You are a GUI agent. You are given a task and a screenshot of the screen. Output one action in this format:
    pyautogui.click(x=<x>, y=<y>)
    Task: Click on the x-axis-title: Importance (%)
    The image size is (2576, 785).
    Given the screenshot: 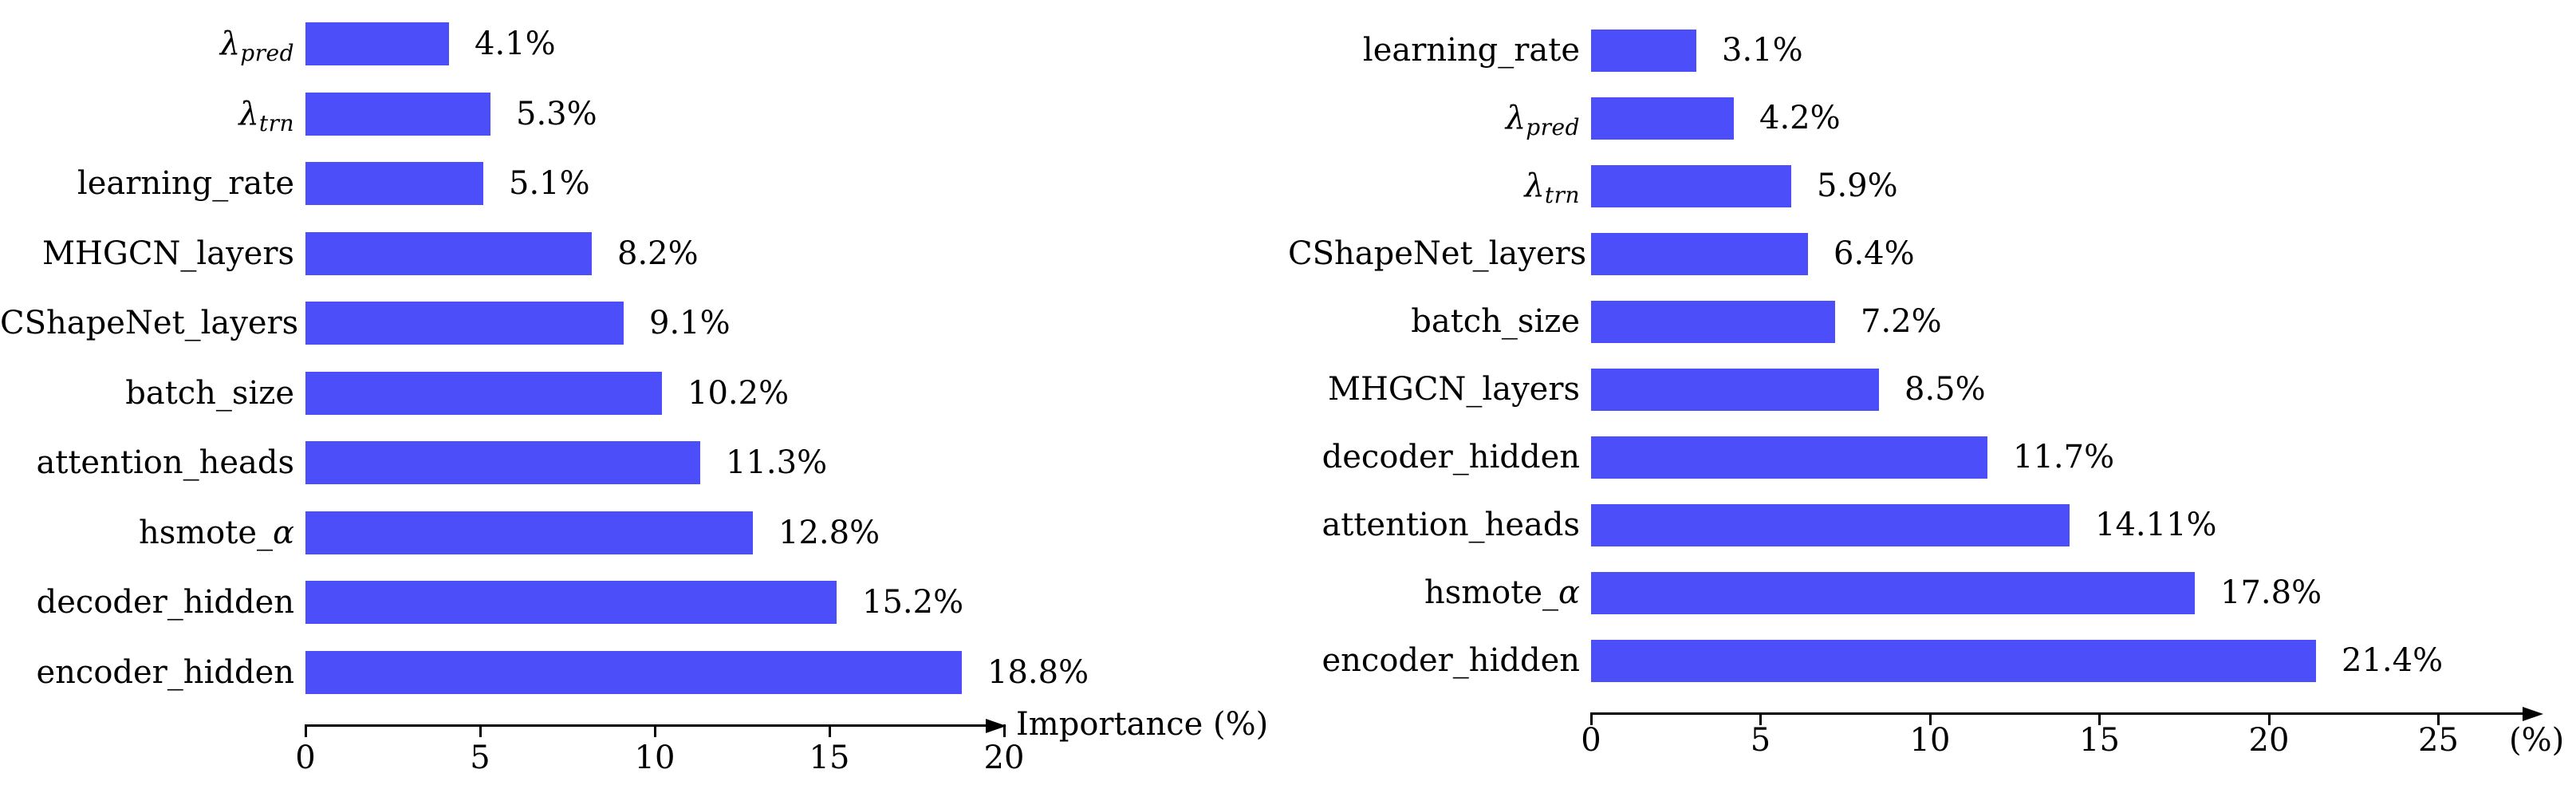 What is the action you would take?
    pyautogui.click(x=1142, y=724)
    